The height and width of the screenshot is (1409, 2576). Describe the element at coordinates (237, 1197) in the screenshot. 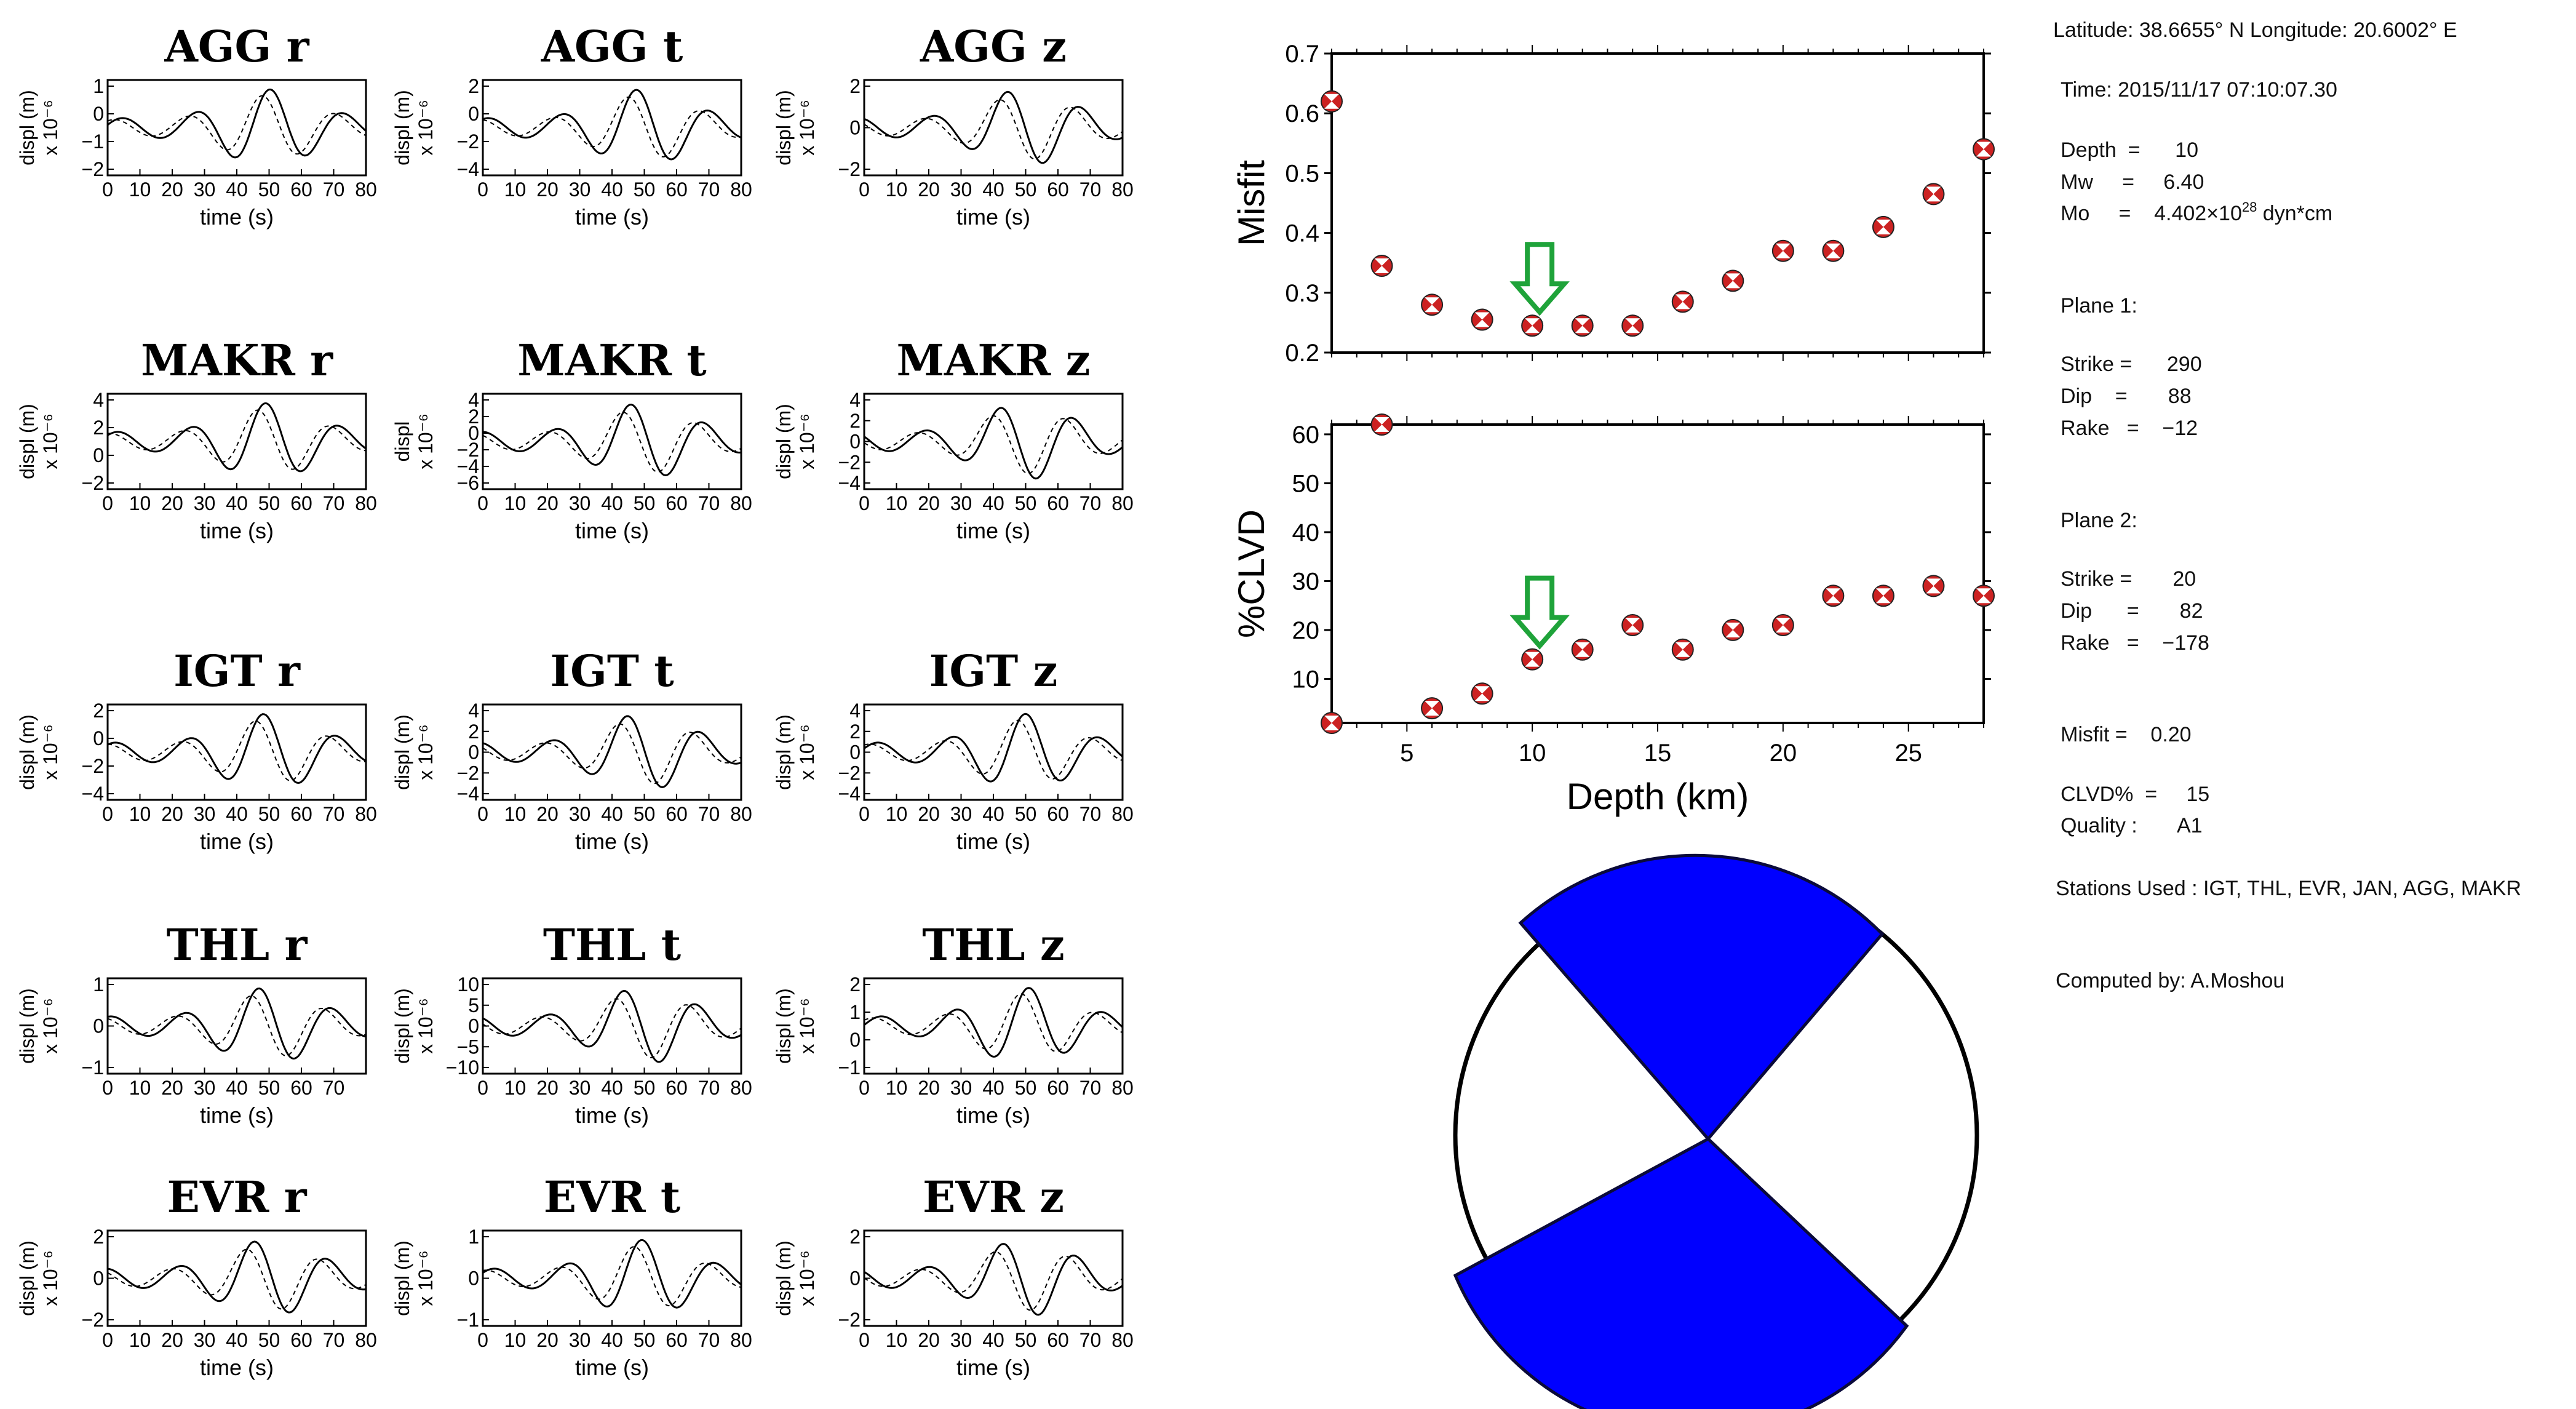

I see `waveform-title: EVR r` at that location.